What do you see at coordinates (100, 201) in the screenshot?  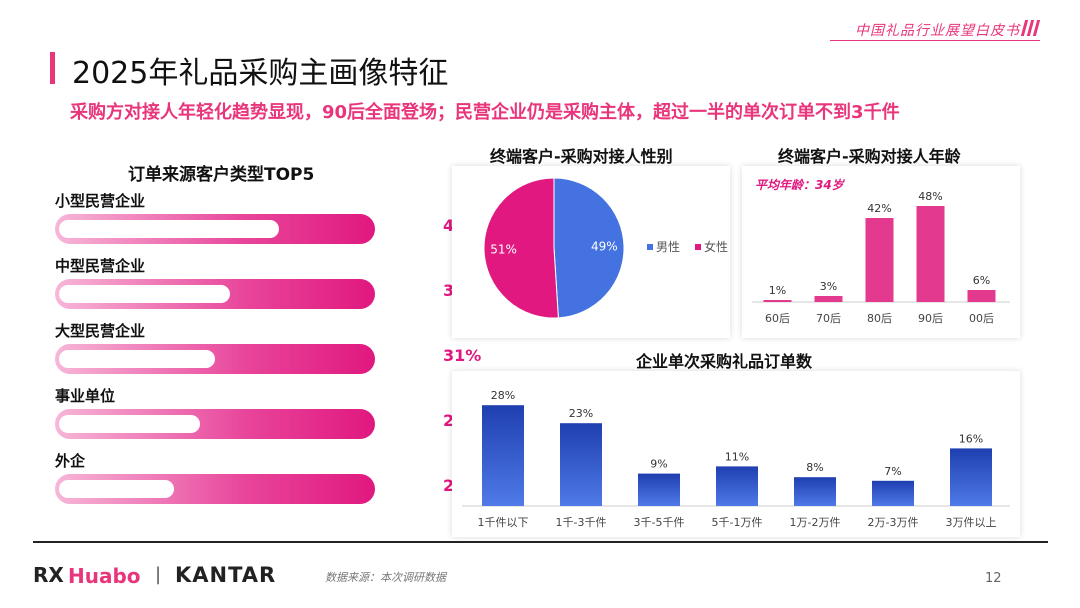 I see `top5-category-label: 小型民营企业` at bounding box center [100, 201].